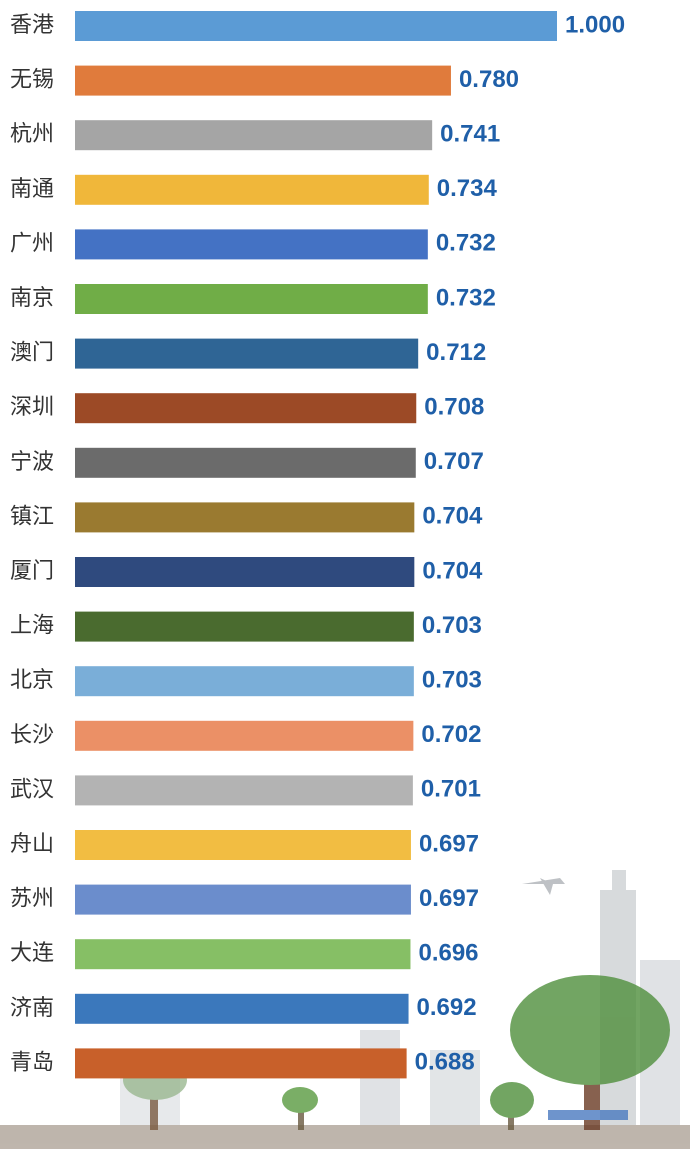 Image resolution: width=690 pixels, height=1149 pixels. What do you see at coordinates (32, 243) in the screenshot?
I see `category-label: 广州` at bounding box center [32, 243].